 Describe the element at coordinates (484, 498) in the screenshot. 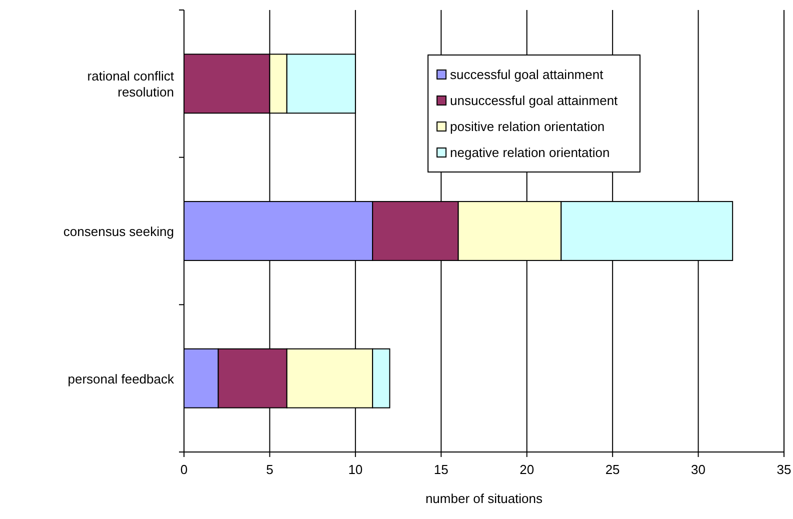

I see `x-axis-title: number of situations` at that location.